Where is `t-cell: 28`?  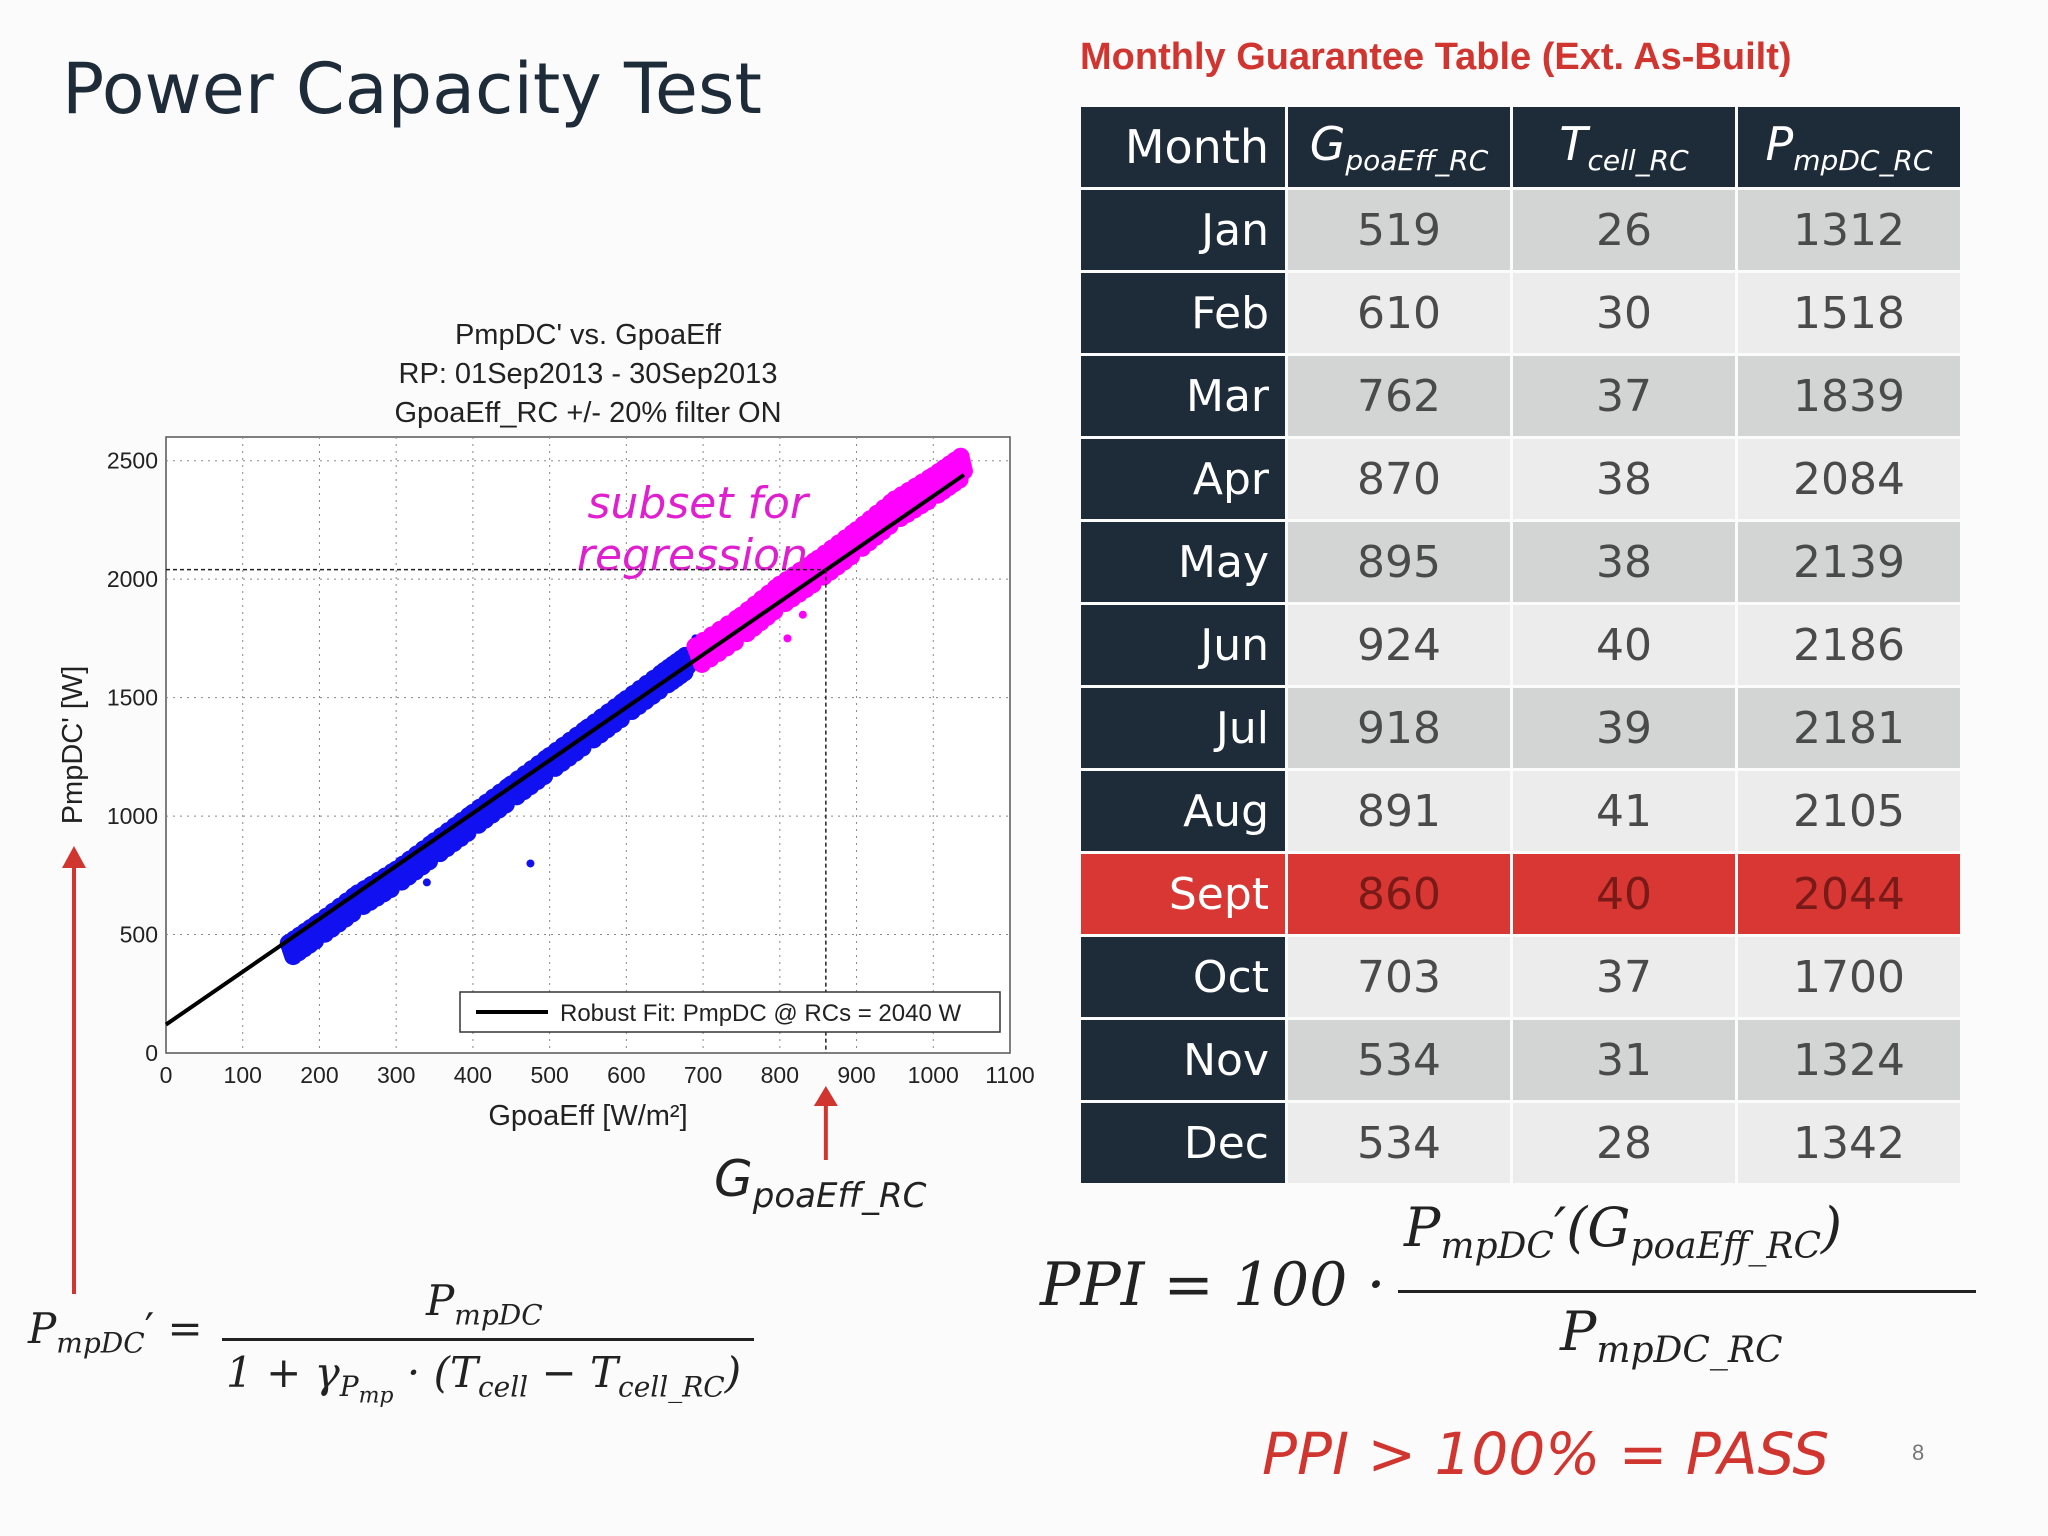
t-cell: 28 is located at coordinates (1624, 1143).